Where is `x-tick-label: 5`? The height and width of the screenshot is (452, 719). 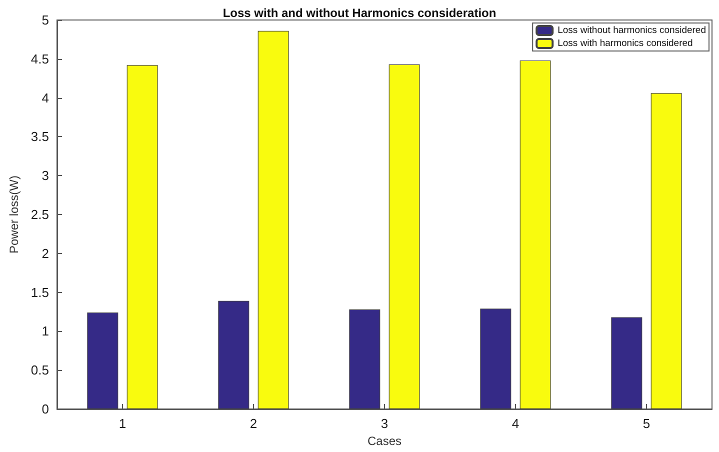
x-tick-label: 5 is located at coordinates (646, 423).